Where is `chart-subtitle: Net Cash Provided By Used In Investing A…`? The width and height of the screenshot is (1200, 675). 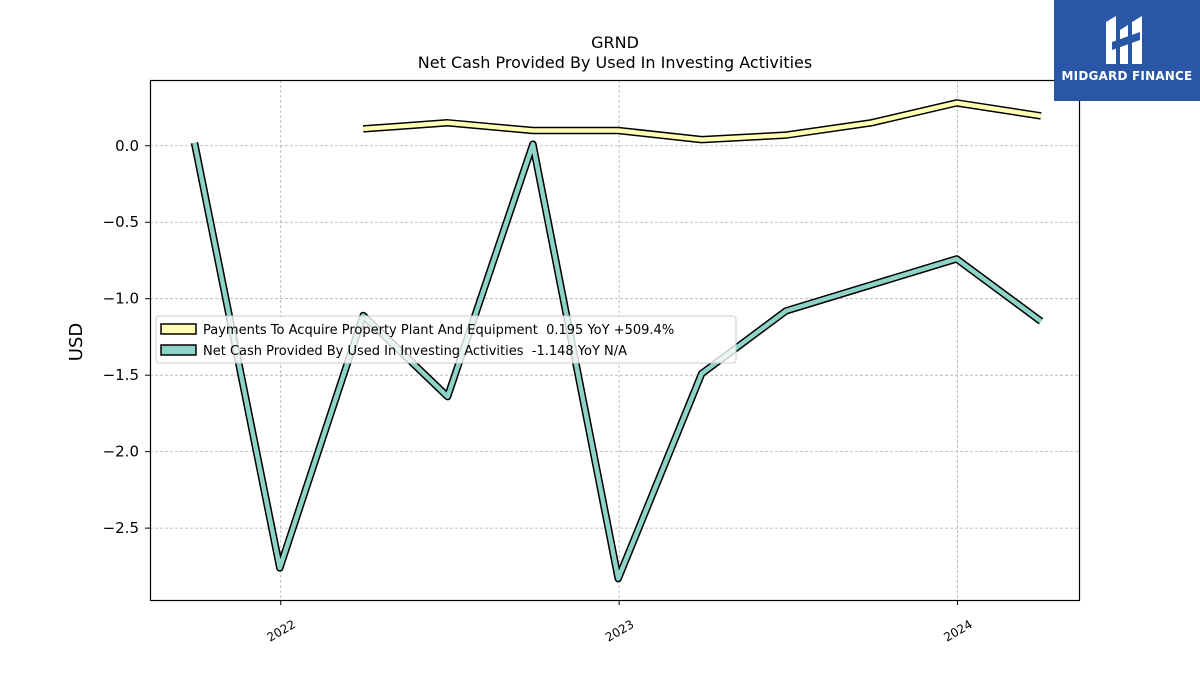
chart-subtitle: Net Cash Provided By Used In Investing A… is located at coordinates (615, 62).